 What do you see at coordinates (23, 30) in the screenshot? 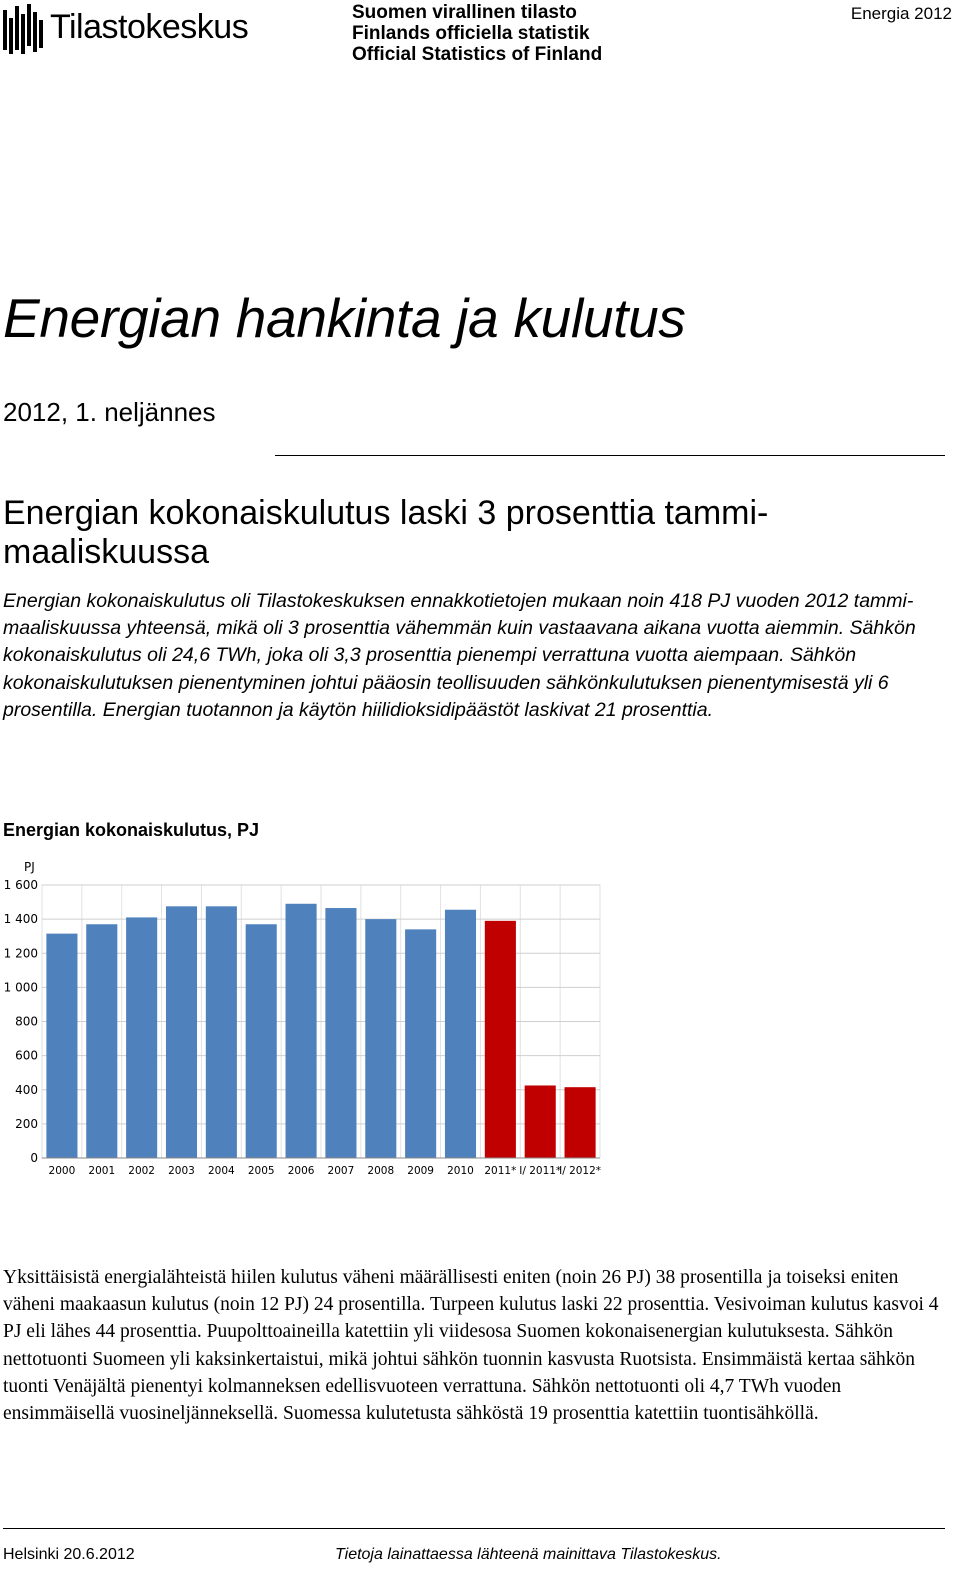
I see `tilastokeskus-logo-icon` at bounding box center [23, 30].